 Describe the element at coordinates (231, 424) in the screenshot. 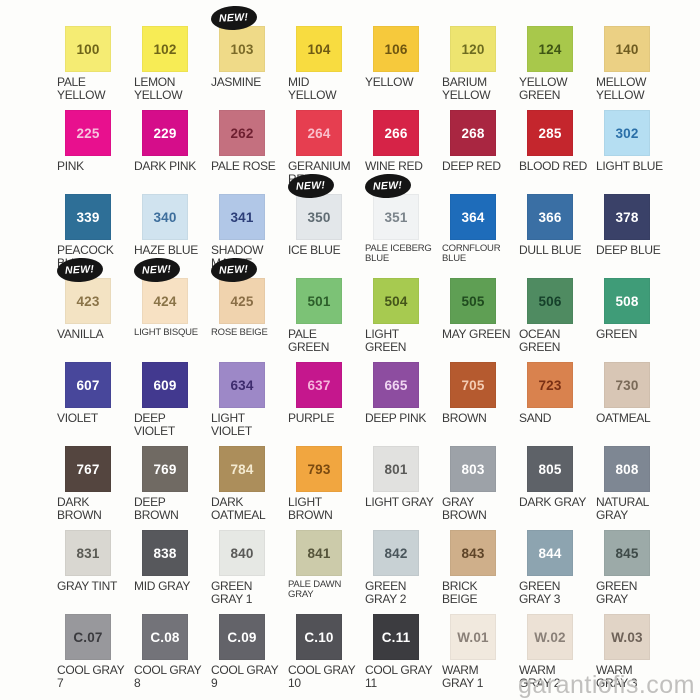

I see `swatch-name: LIGHT VIOLET` at that location.